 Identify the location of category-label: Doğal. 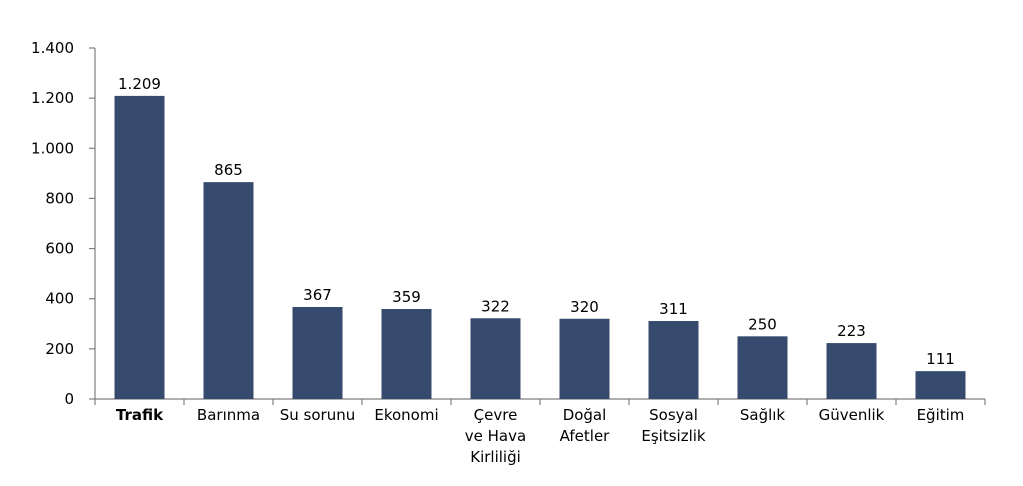
(585, 415).